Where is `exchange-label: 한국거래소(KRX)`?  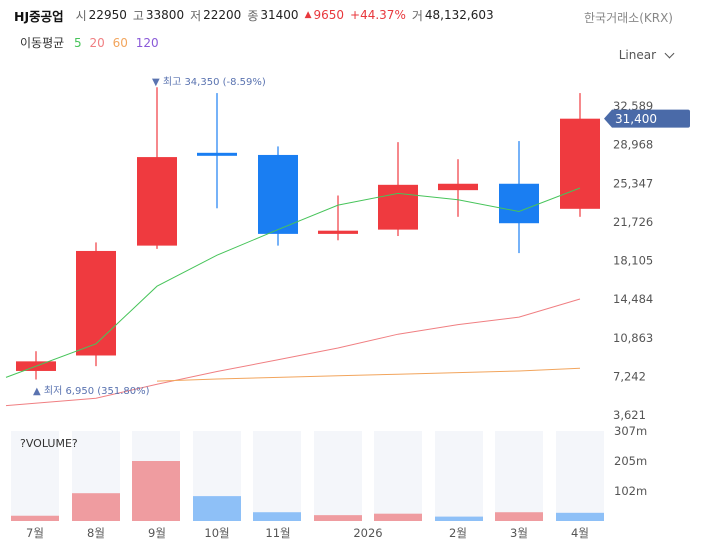
exchange-label: 한국거래소(KRX) is located at coordinates (628, 18).